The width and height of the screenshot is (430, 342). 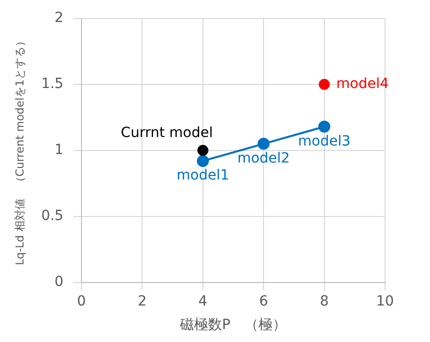 I want to click on y-tick-label: 1.5, so click(x=52, y=84).